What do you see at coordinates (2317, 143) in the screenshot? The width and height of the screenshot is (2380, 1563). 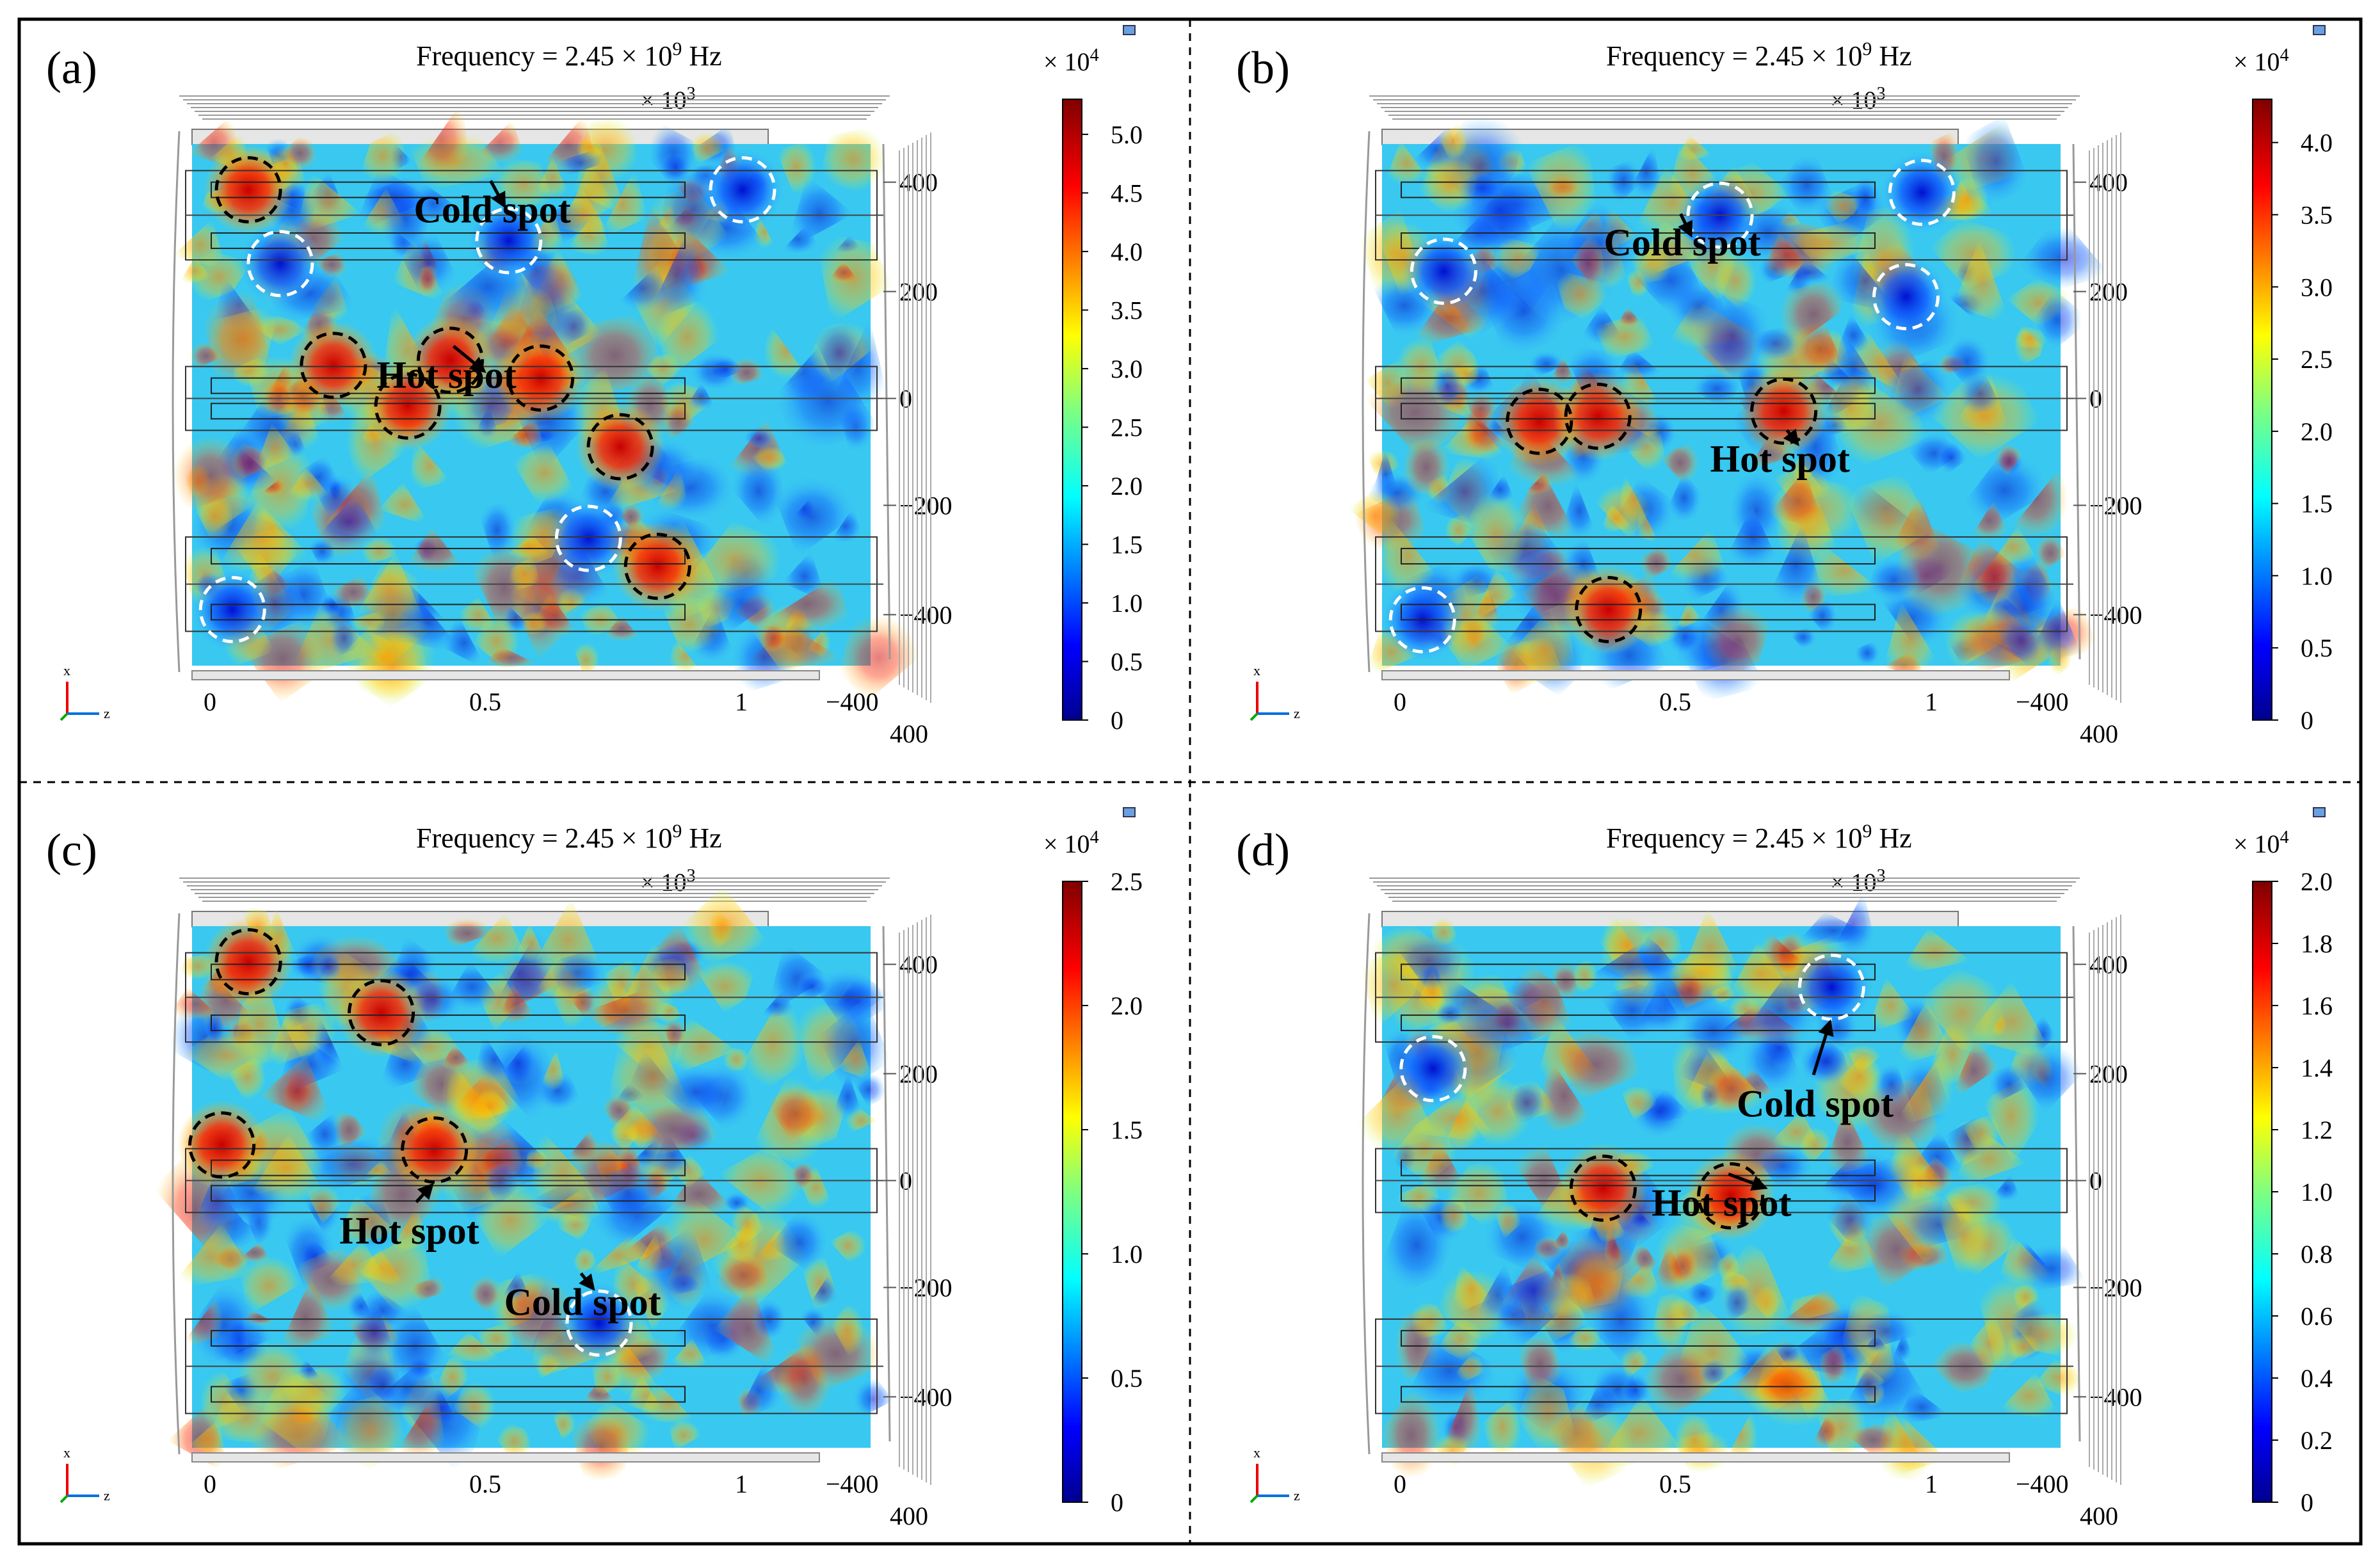 I see `colorbar-tick-label: 4.0` at bounding box center [2317, 143].